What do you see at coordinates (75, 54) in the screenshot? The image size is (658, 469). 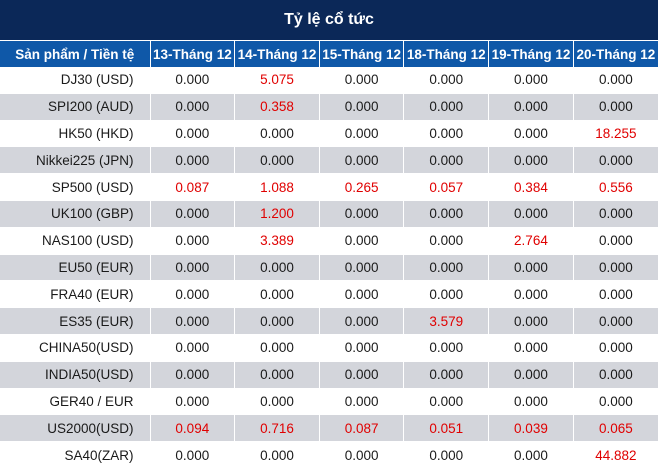 I see `header-product: Sản phẩm / Tiền tệ` at bounding box center [75, 54].